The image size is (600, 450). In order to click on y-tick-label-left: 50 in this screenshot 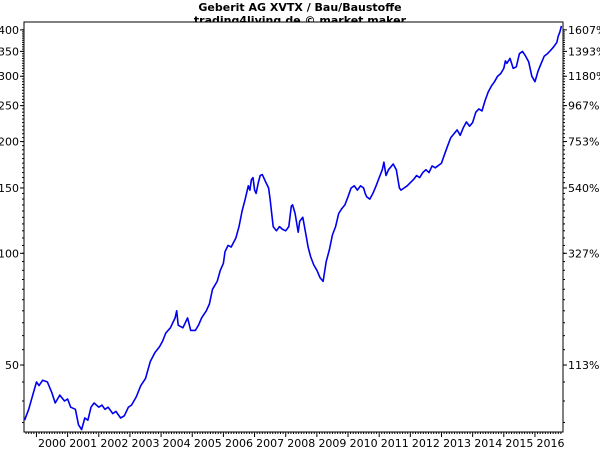, I will do `click(12, 365)`.